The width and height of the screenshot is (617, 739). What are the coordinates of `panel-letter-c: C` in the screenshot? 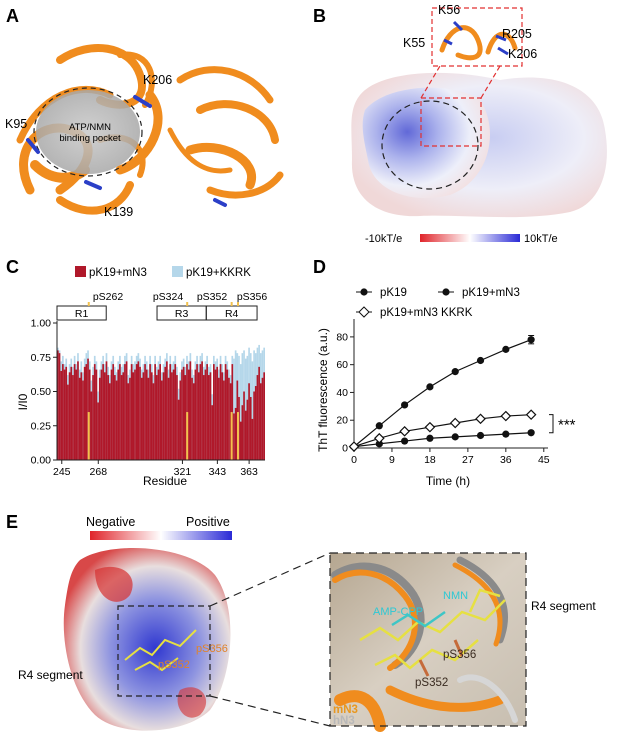 It's located at (12, 267).